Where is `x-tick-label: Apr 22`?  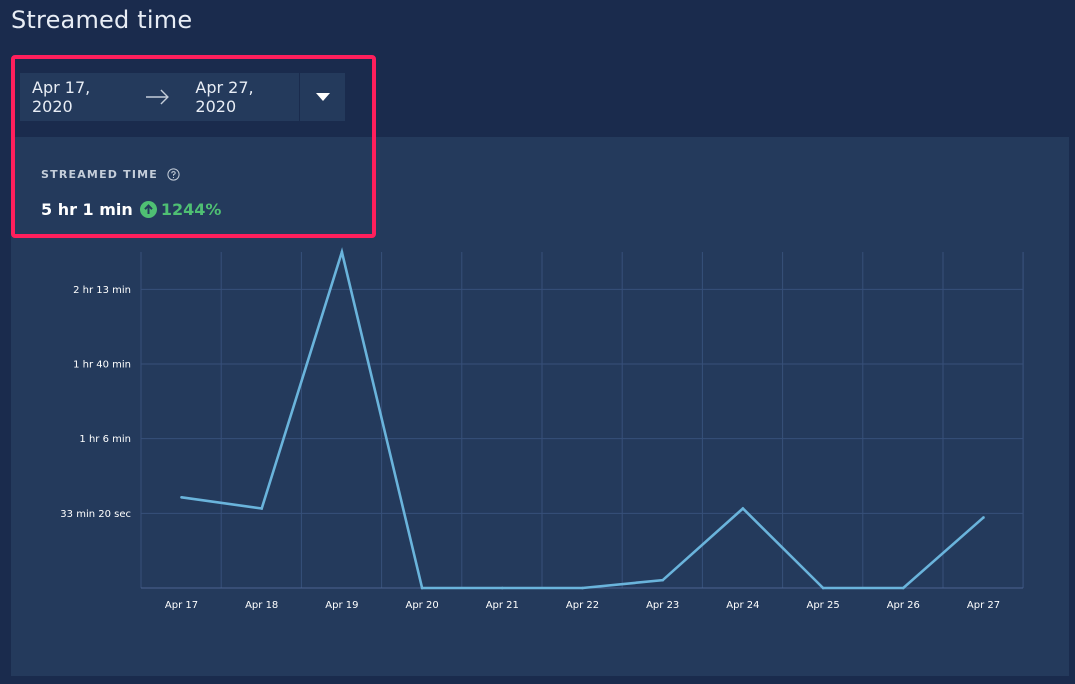 x-tick-label: Apr 22 is located at coordinates (582, 605).